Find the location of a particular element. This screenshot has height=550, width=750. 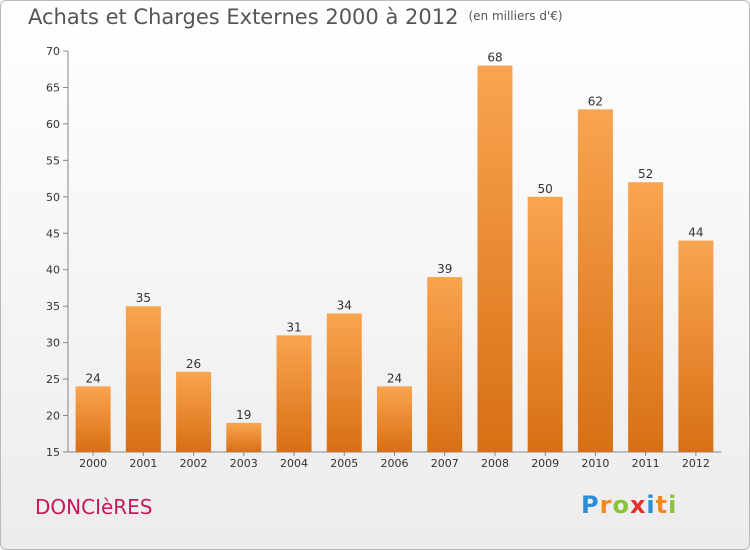

bar-2003 is located at coordinates (244, 437).